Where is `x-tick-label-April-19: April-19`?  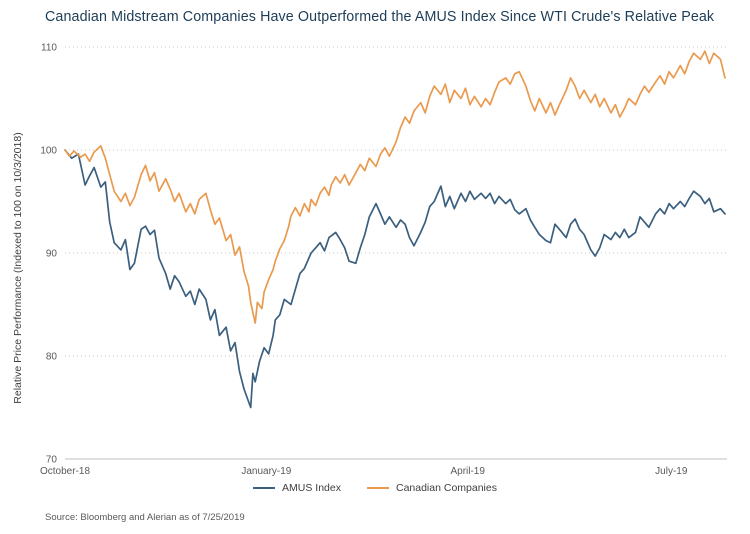
x-tick-label-April-19: April-19 is located at coordinates (467, 471).